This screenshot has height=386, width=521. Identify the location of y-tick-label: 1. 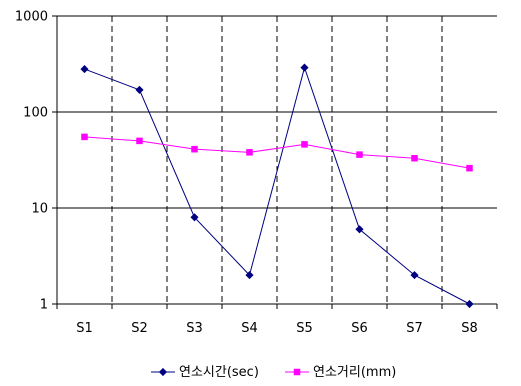
(44, 305).